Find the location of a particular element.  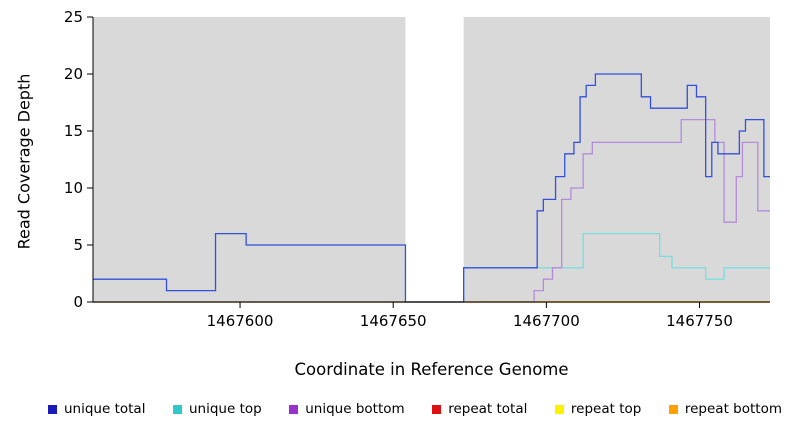

x-tick-label: 1467600 is located at coordinates (240, 321).